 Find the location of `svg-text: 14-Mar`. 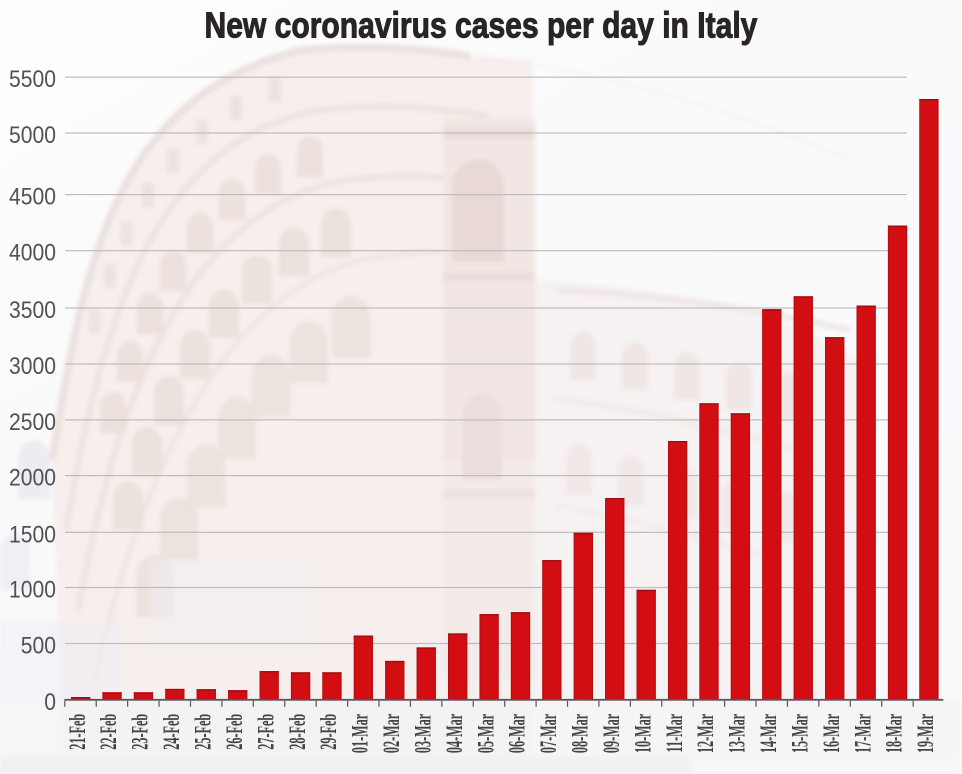

svg-text: 14-Mar is located at coordinates (769, 733).